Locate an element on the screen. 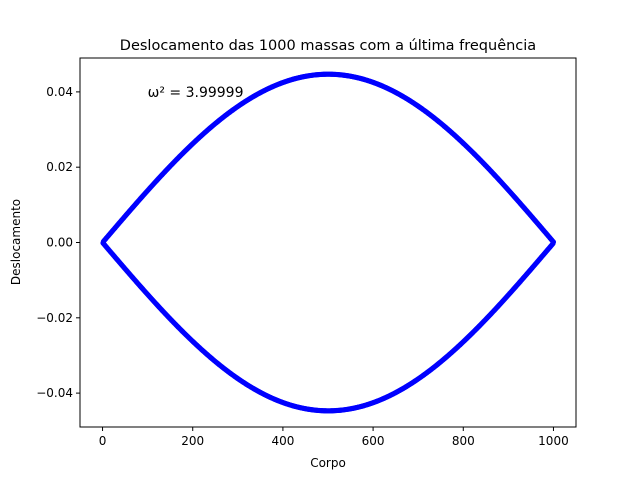  y-axis-label: Deslocamento is located at coordinates (16, 242).